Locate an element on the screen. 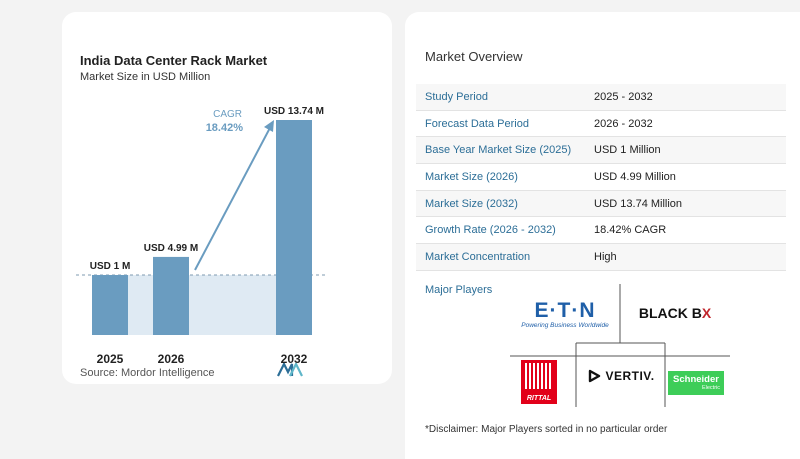 The height and width of the screenshot is (459, 800). schneider-logo: Schneider Electric is located at coordinates (696, 383).